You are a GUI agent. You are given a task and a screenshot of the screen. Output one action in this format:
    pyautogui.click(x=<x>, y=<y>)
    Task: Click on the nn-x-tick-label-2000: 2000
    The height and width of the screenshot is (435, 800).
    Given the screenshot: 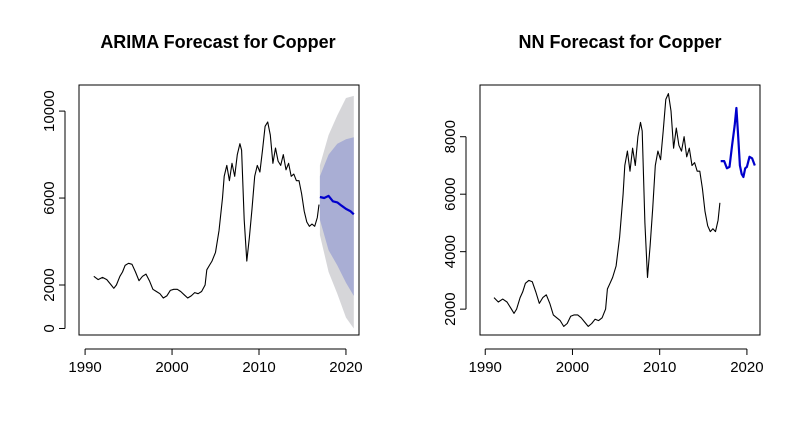 What is the action you would take?
    pyautogui.click(x=572, y=367)
    